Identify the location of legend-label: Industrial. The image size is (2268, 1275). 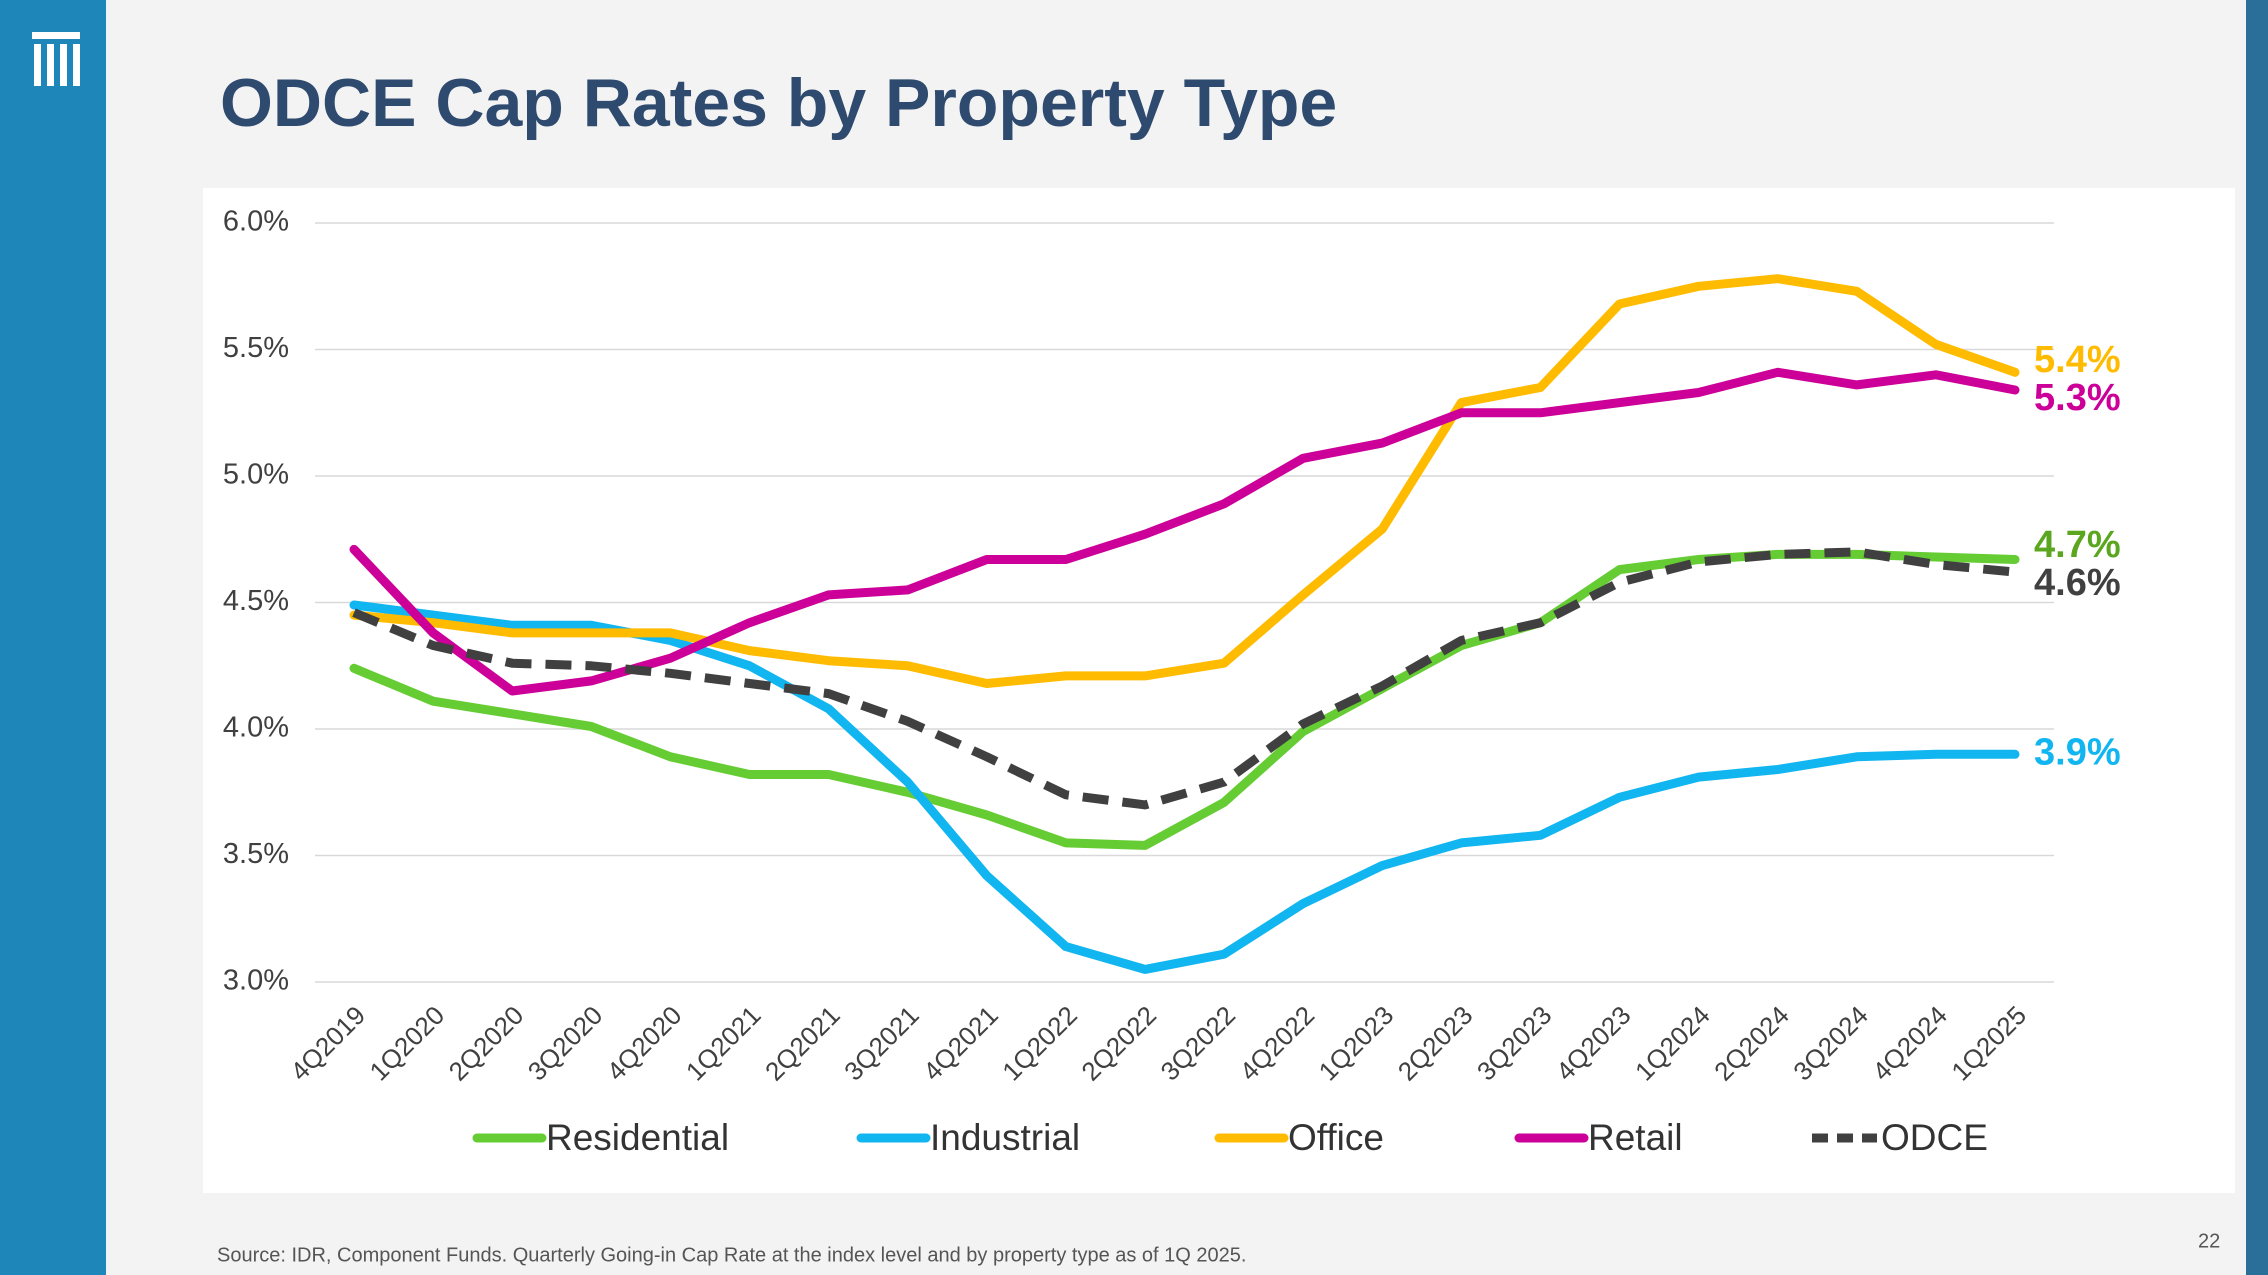
(1005, 1137).